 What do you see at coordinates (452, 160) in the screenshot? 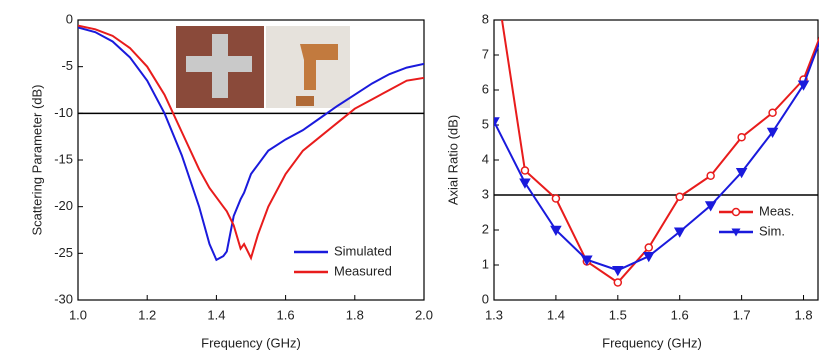
I see `y-axis-title: Axial Ratio (dB)` at bounding box center [452, 160].